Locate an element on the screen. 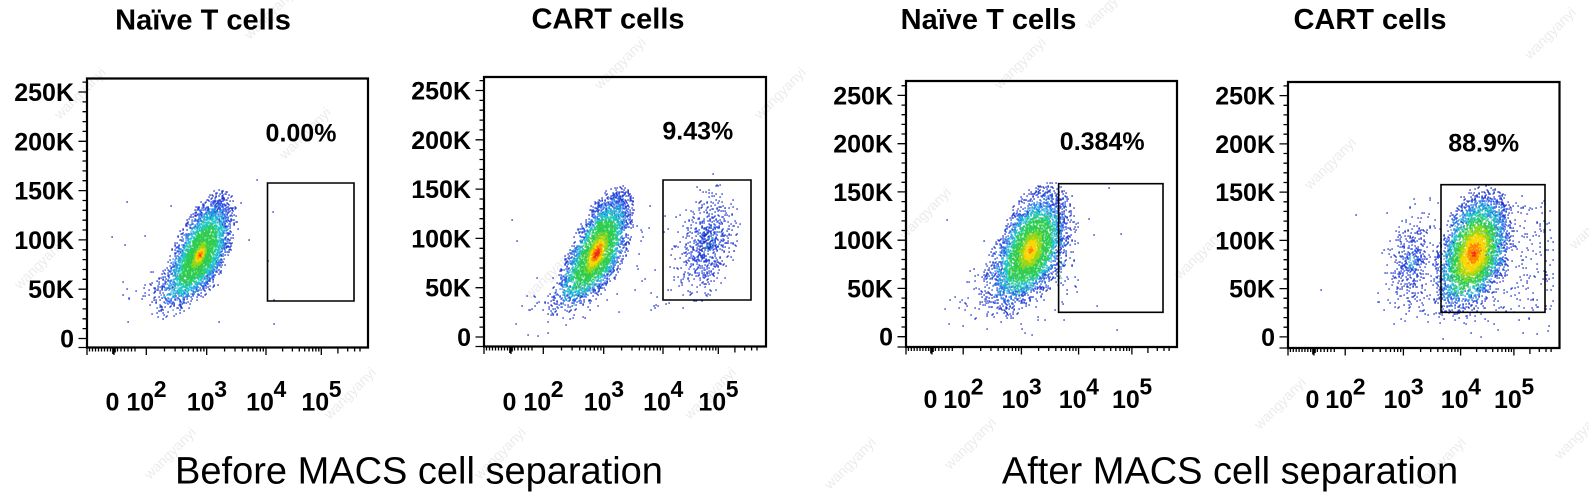 The width and height of the screenshot is (1589, 497). svg-text: 0.00% is located at coordinates (301, 134).